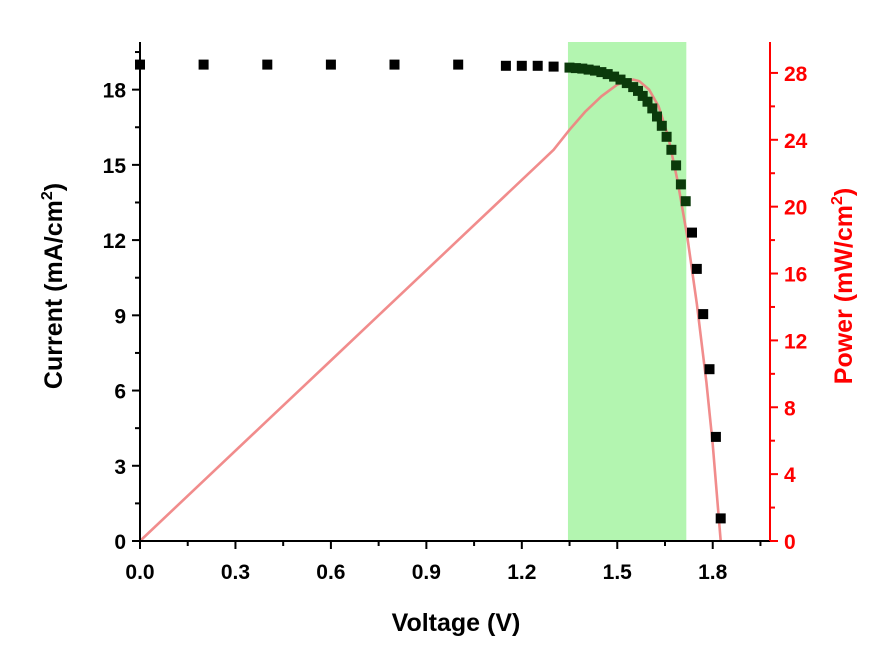 Image resolution: width=895 pixels, height=663 pixels. I want to click on y-tick-label: 6, so click(120, 392).